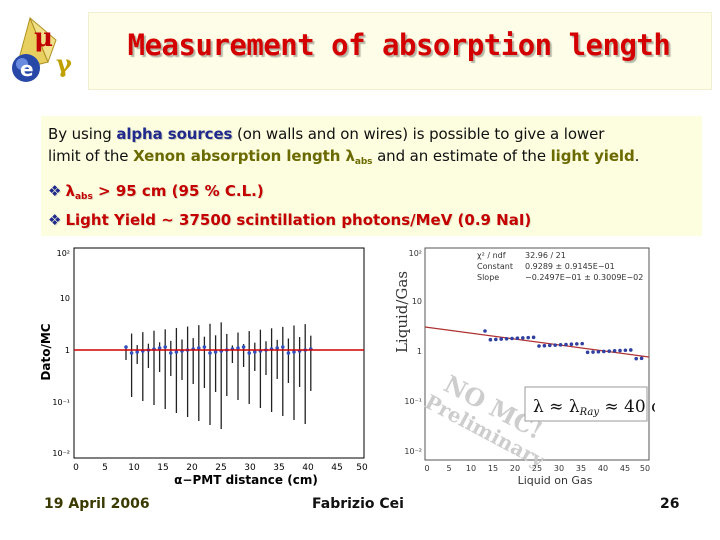 The width and height of the screenshot is (720, 540). Describe the element at coordinates (491, 255) in the screenshot. I see `stat-key: χ² / ndf` at that location.